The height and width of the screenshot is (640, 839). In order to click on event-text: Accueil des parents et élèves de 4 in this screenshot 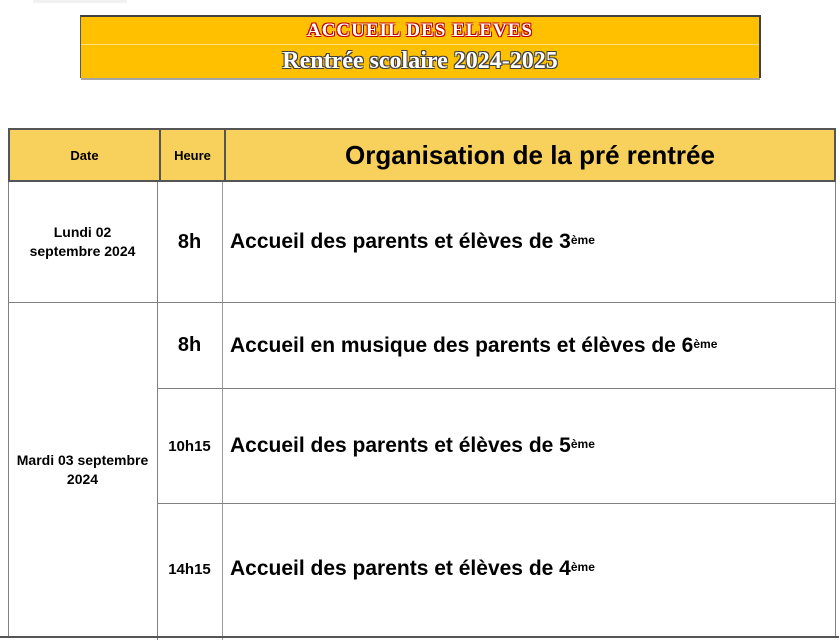, I will do `click(400, 568)`.